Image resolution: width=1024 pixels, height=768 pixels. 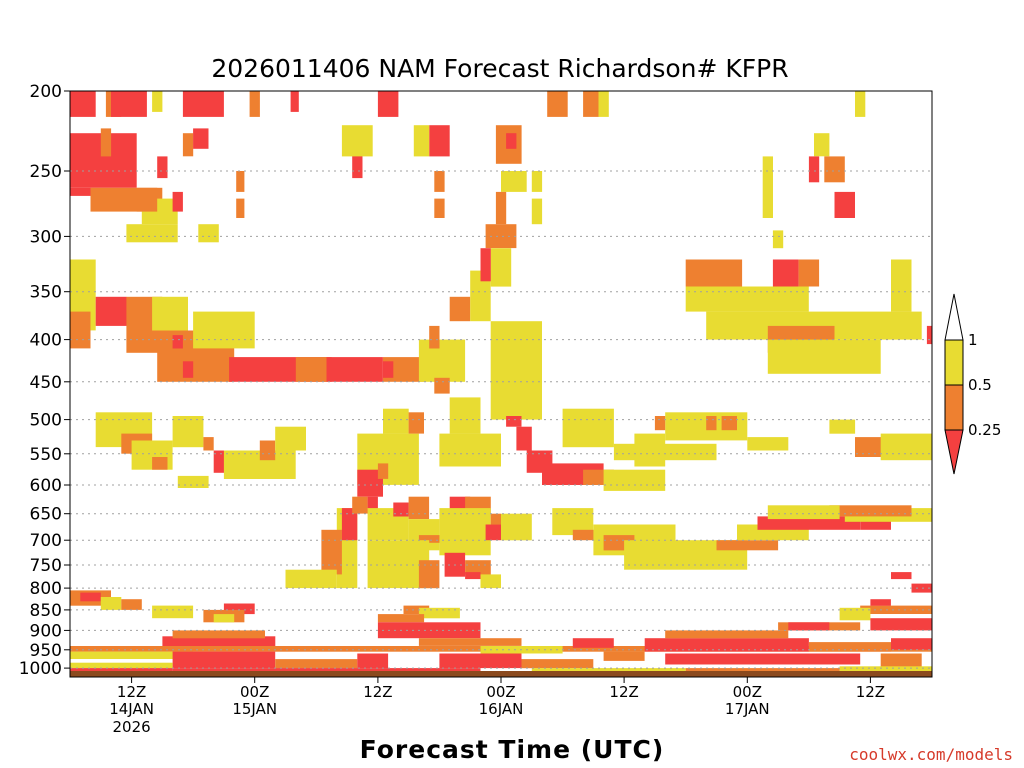 What do you see at coordinates (46, 651) in the screenshot?
I see `y-tick-label: 950` at bounding box center [46, 651].